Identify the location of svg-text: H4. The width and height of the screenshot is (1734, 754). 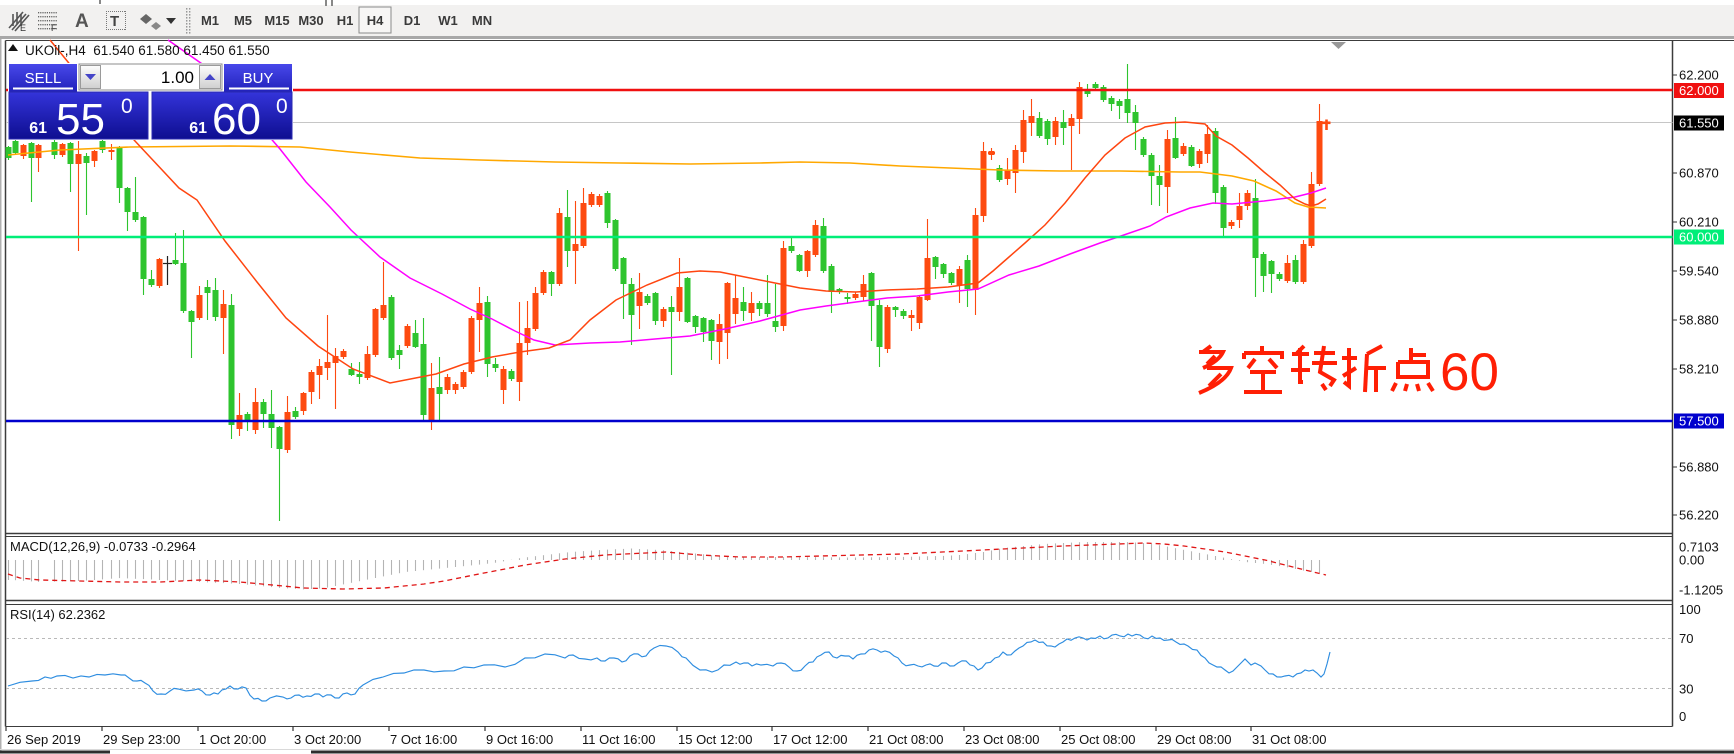
(375, 20).